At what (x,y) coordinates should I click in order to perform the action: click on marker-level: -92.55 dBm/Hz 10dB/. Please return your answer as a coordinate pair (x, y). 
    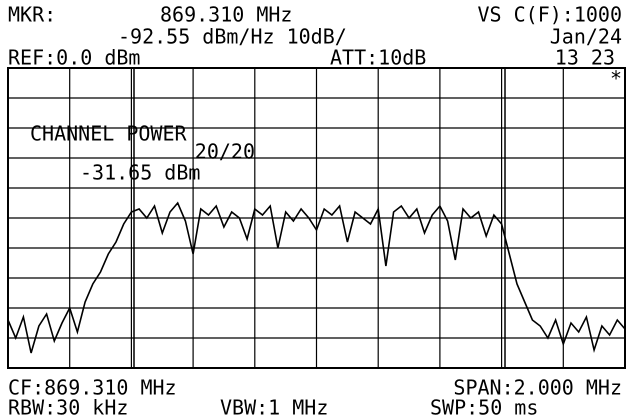
    Looking at the image, I should click on (232, 37).